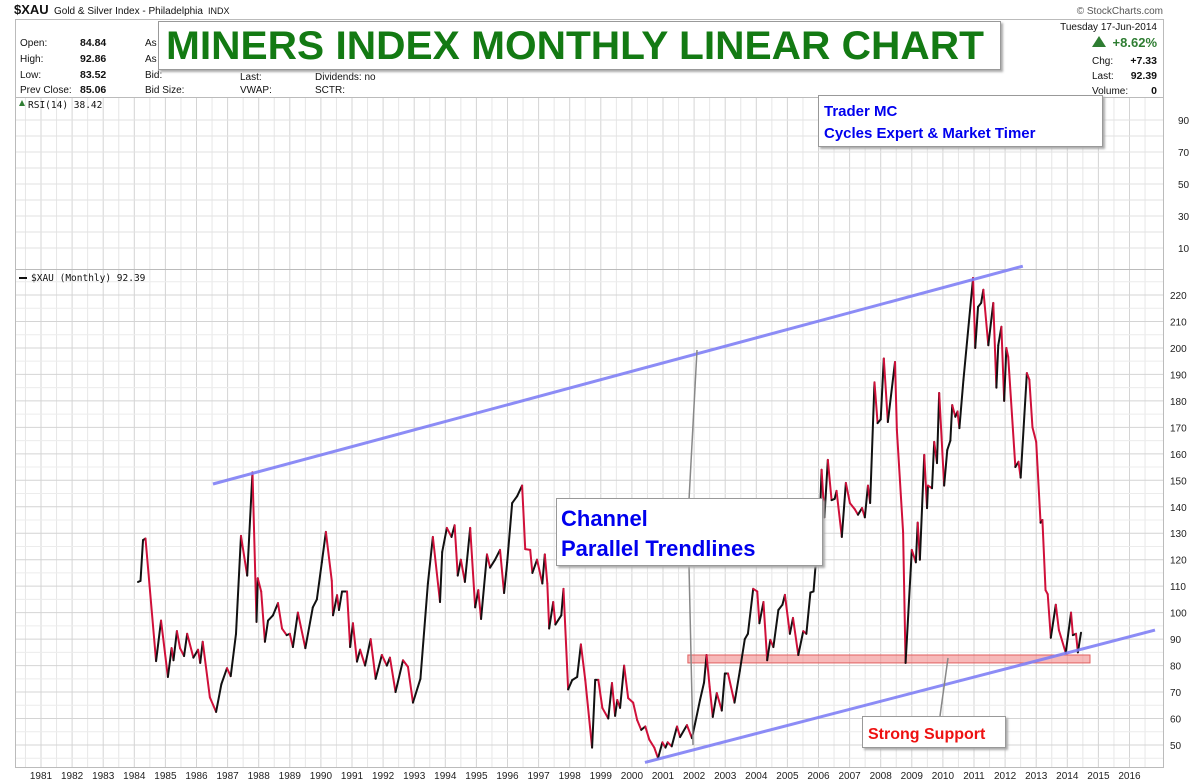 This screenshot has width=1200, height=784. I want to click on author-box, so click(960, 121).